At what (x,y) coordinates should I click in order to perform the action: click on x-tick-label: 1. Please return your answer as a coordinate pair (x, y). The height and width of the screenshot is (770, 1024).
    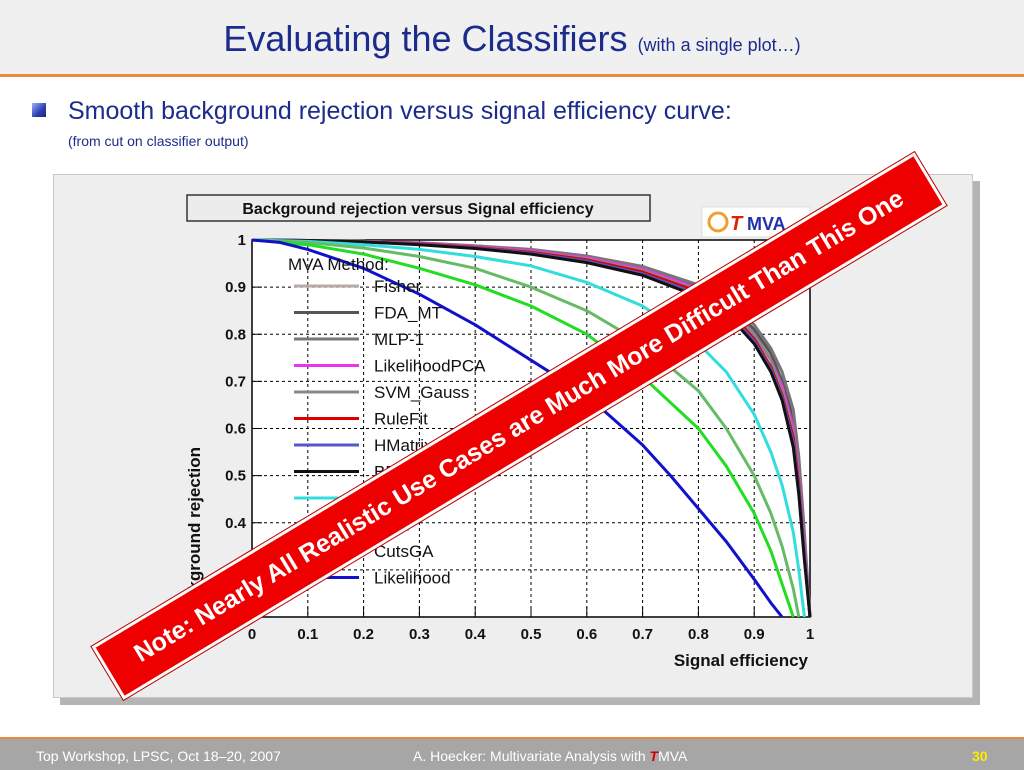
    Looking at the image, I should click on (810, 634).